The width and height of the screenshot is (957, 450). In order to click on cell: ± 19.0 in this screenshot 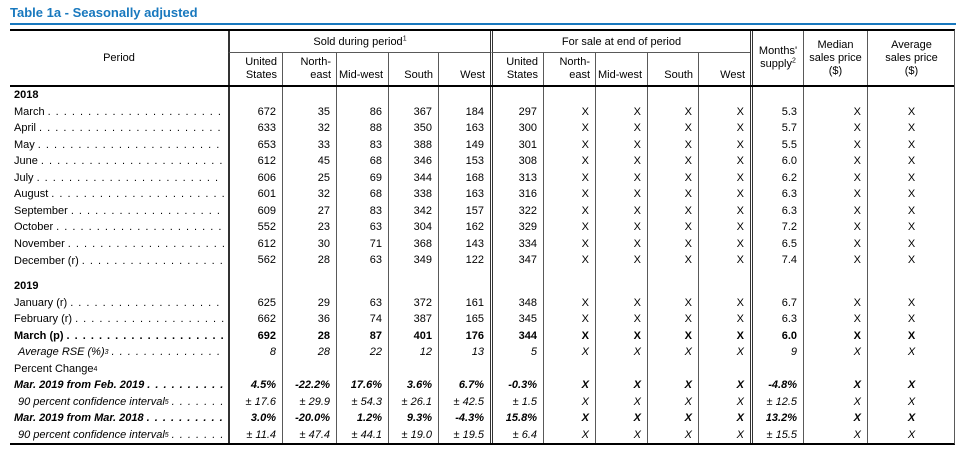, I will do `click(413, 435)`.